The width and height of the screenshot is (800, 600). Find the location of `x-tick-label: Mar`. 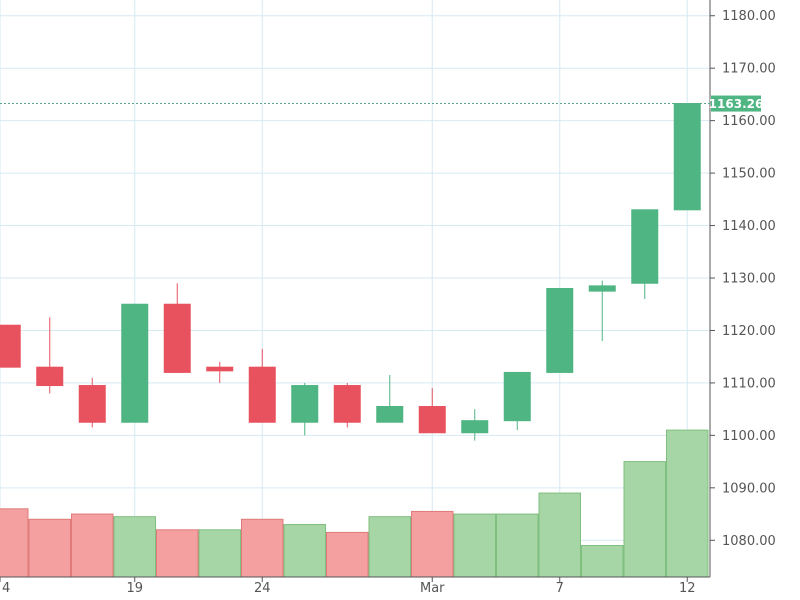

x-tick-label: Mar is located at coordinates (432, 588).